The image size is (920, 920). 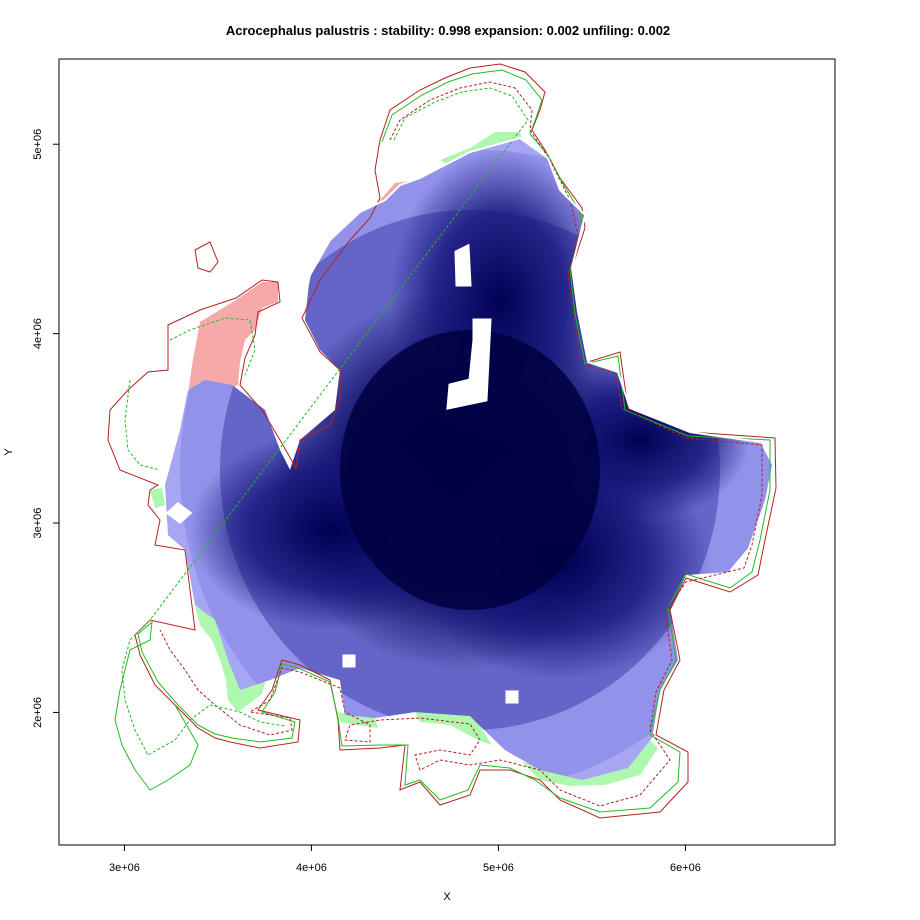 What do you see at coordinates (447, 897) in the screenshot?
I see `x-axis-label: X` at bounding box center [447, 897].